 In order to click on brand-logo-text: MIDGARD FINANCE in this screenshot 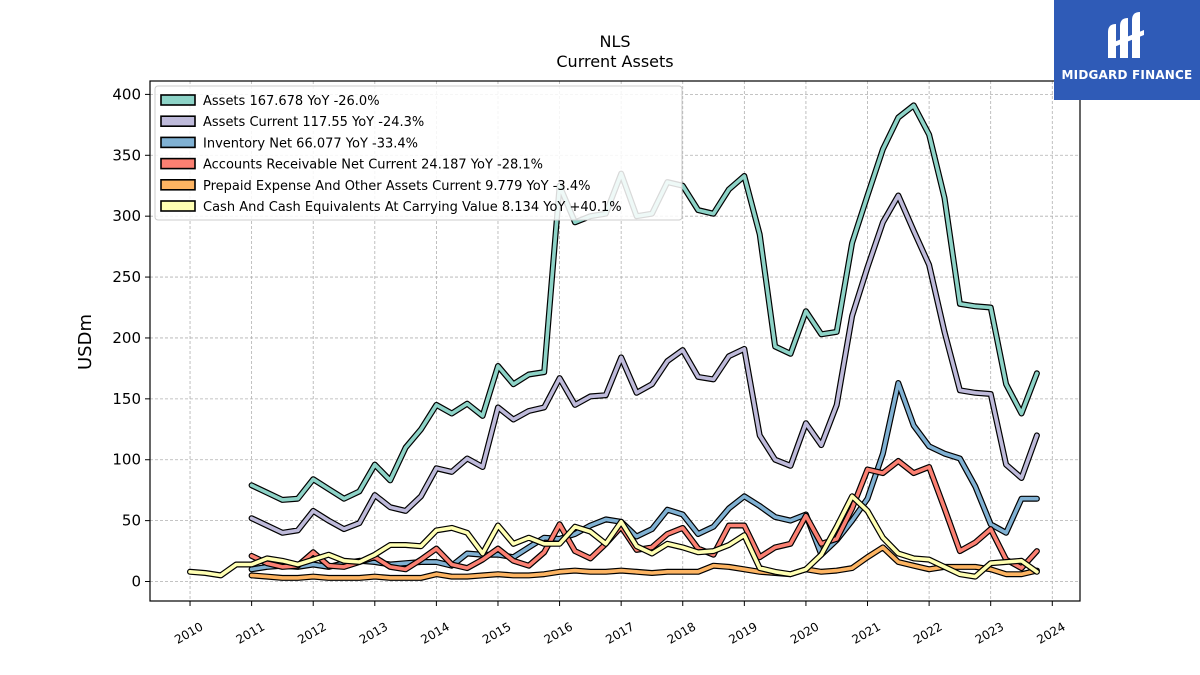, I will do `click(1127, 75)`.